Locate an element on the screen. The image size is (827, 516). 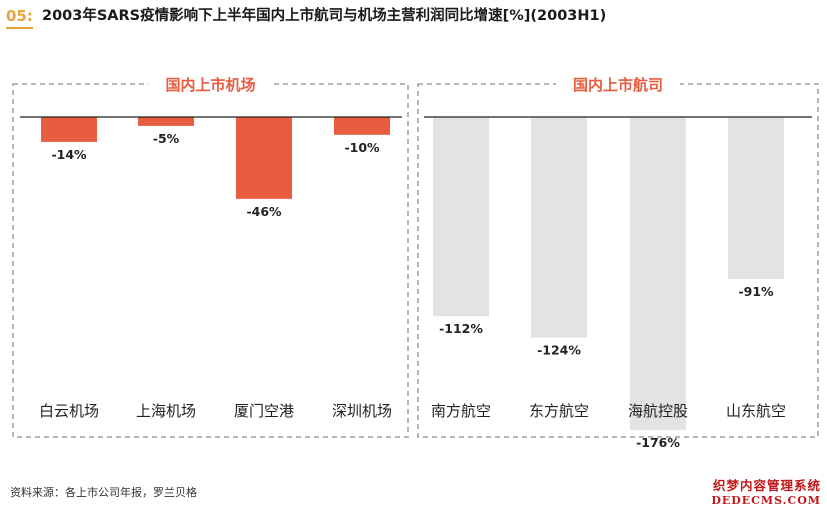
category-label: 南方航空 is located at coordinates (461, 411).